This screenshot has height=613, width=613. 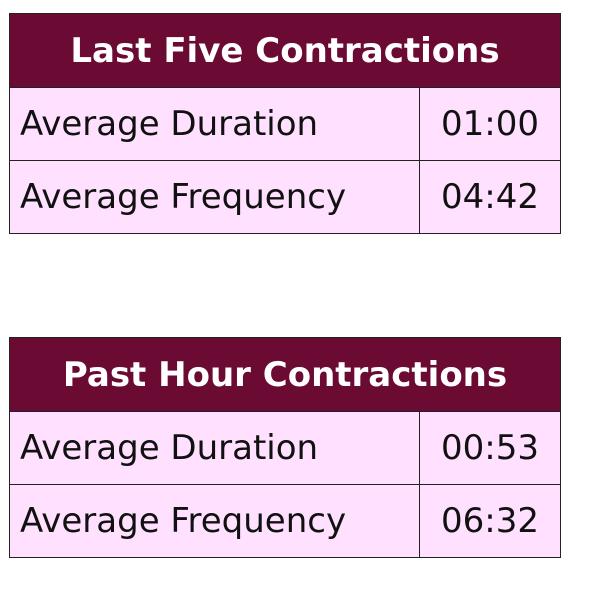 I want to click on table-row: Average Duration 00:53, so click(x=285, y=448).